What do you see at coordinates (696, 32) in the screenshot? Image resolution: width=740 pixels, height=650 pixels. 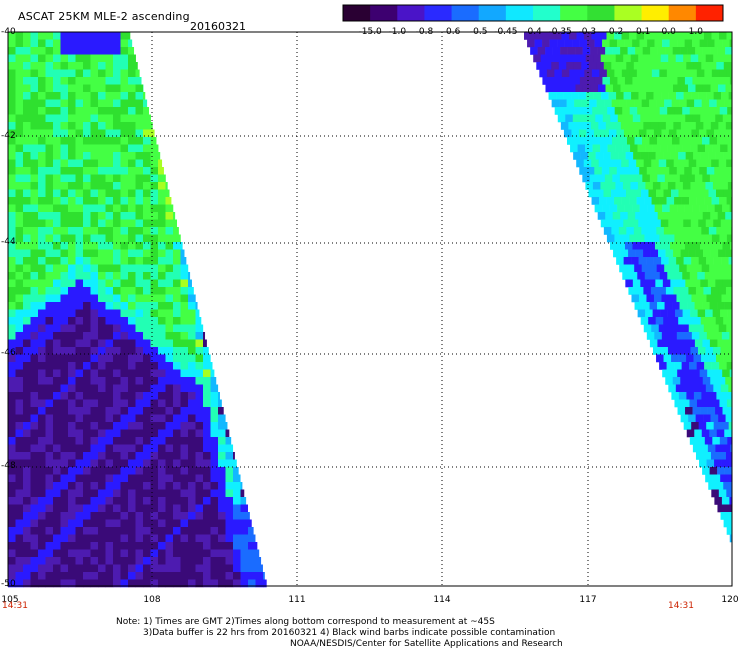 I see `colorbar-label: 1.0` at bounding box center [696, 32].